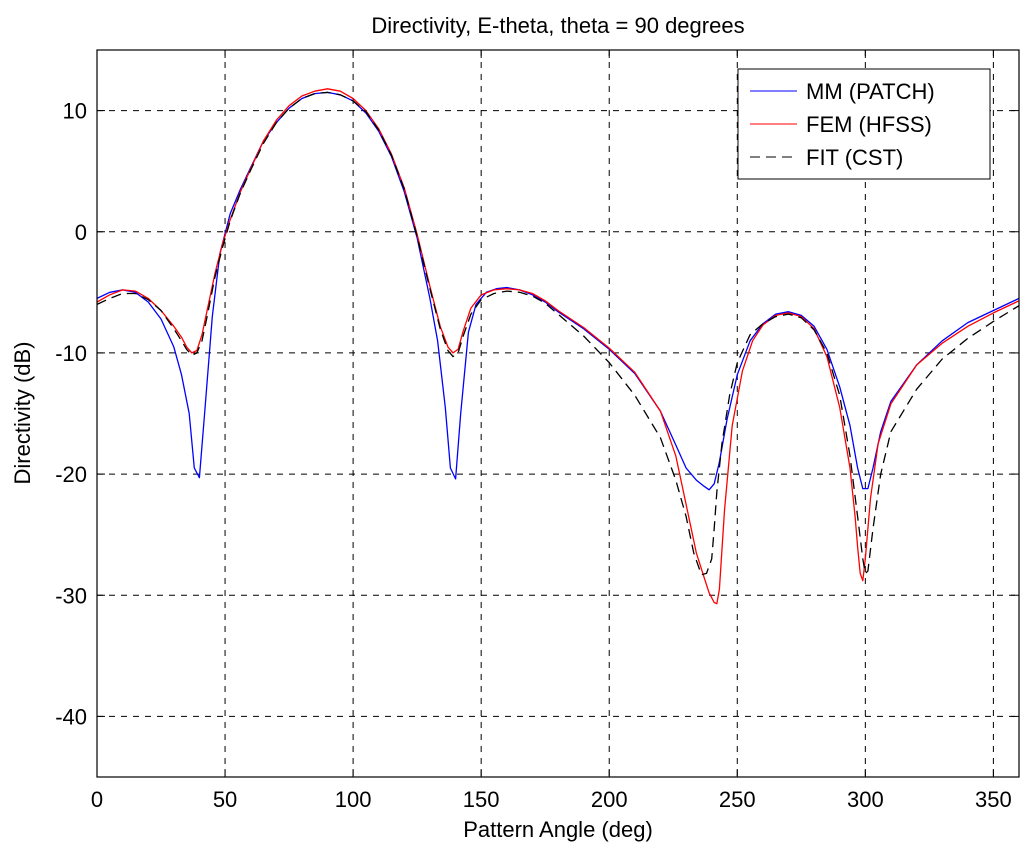  What do you see at coordinates (993, 799) in the screenshot?
I see `x-tick-label: 350` at bounding box center [993, 799].